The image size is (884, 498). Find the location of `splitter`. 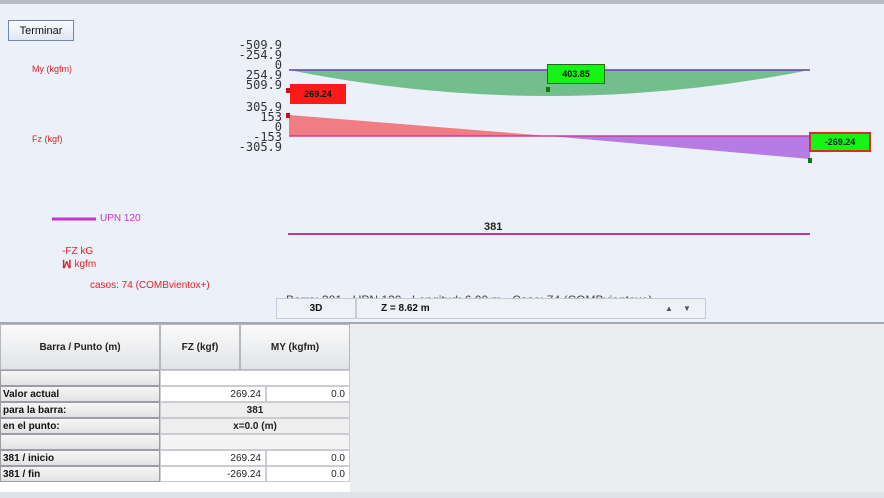

splitter is located at coordinates (442, 323).